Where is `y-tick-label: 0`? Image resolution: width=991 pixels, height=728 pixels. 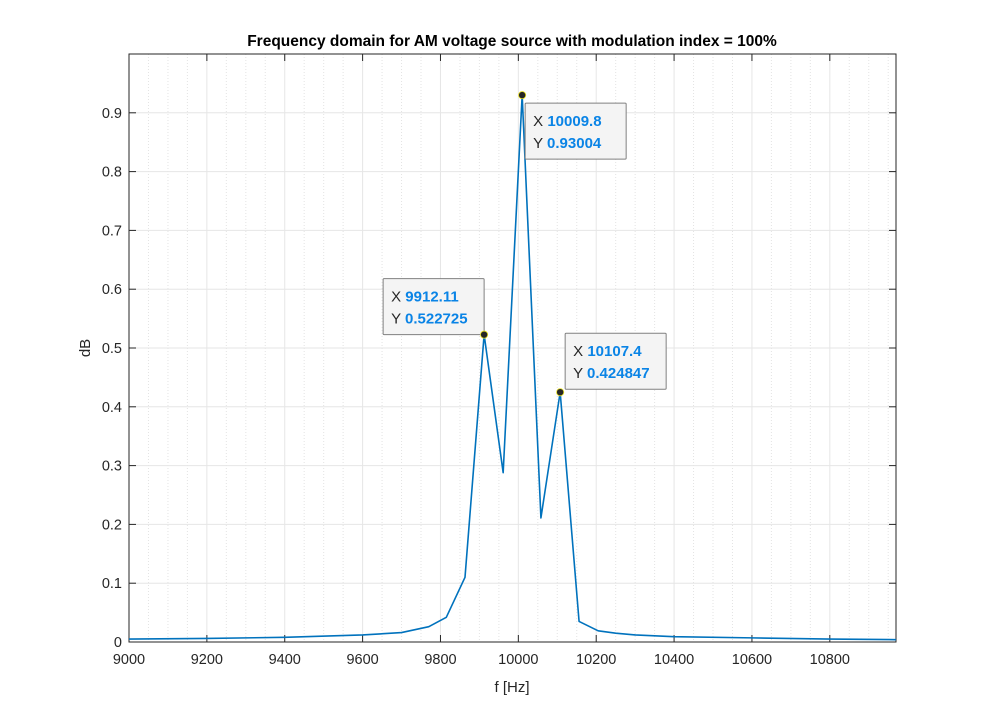 y-tick-label: 0 is located at coordinates (118, 643).